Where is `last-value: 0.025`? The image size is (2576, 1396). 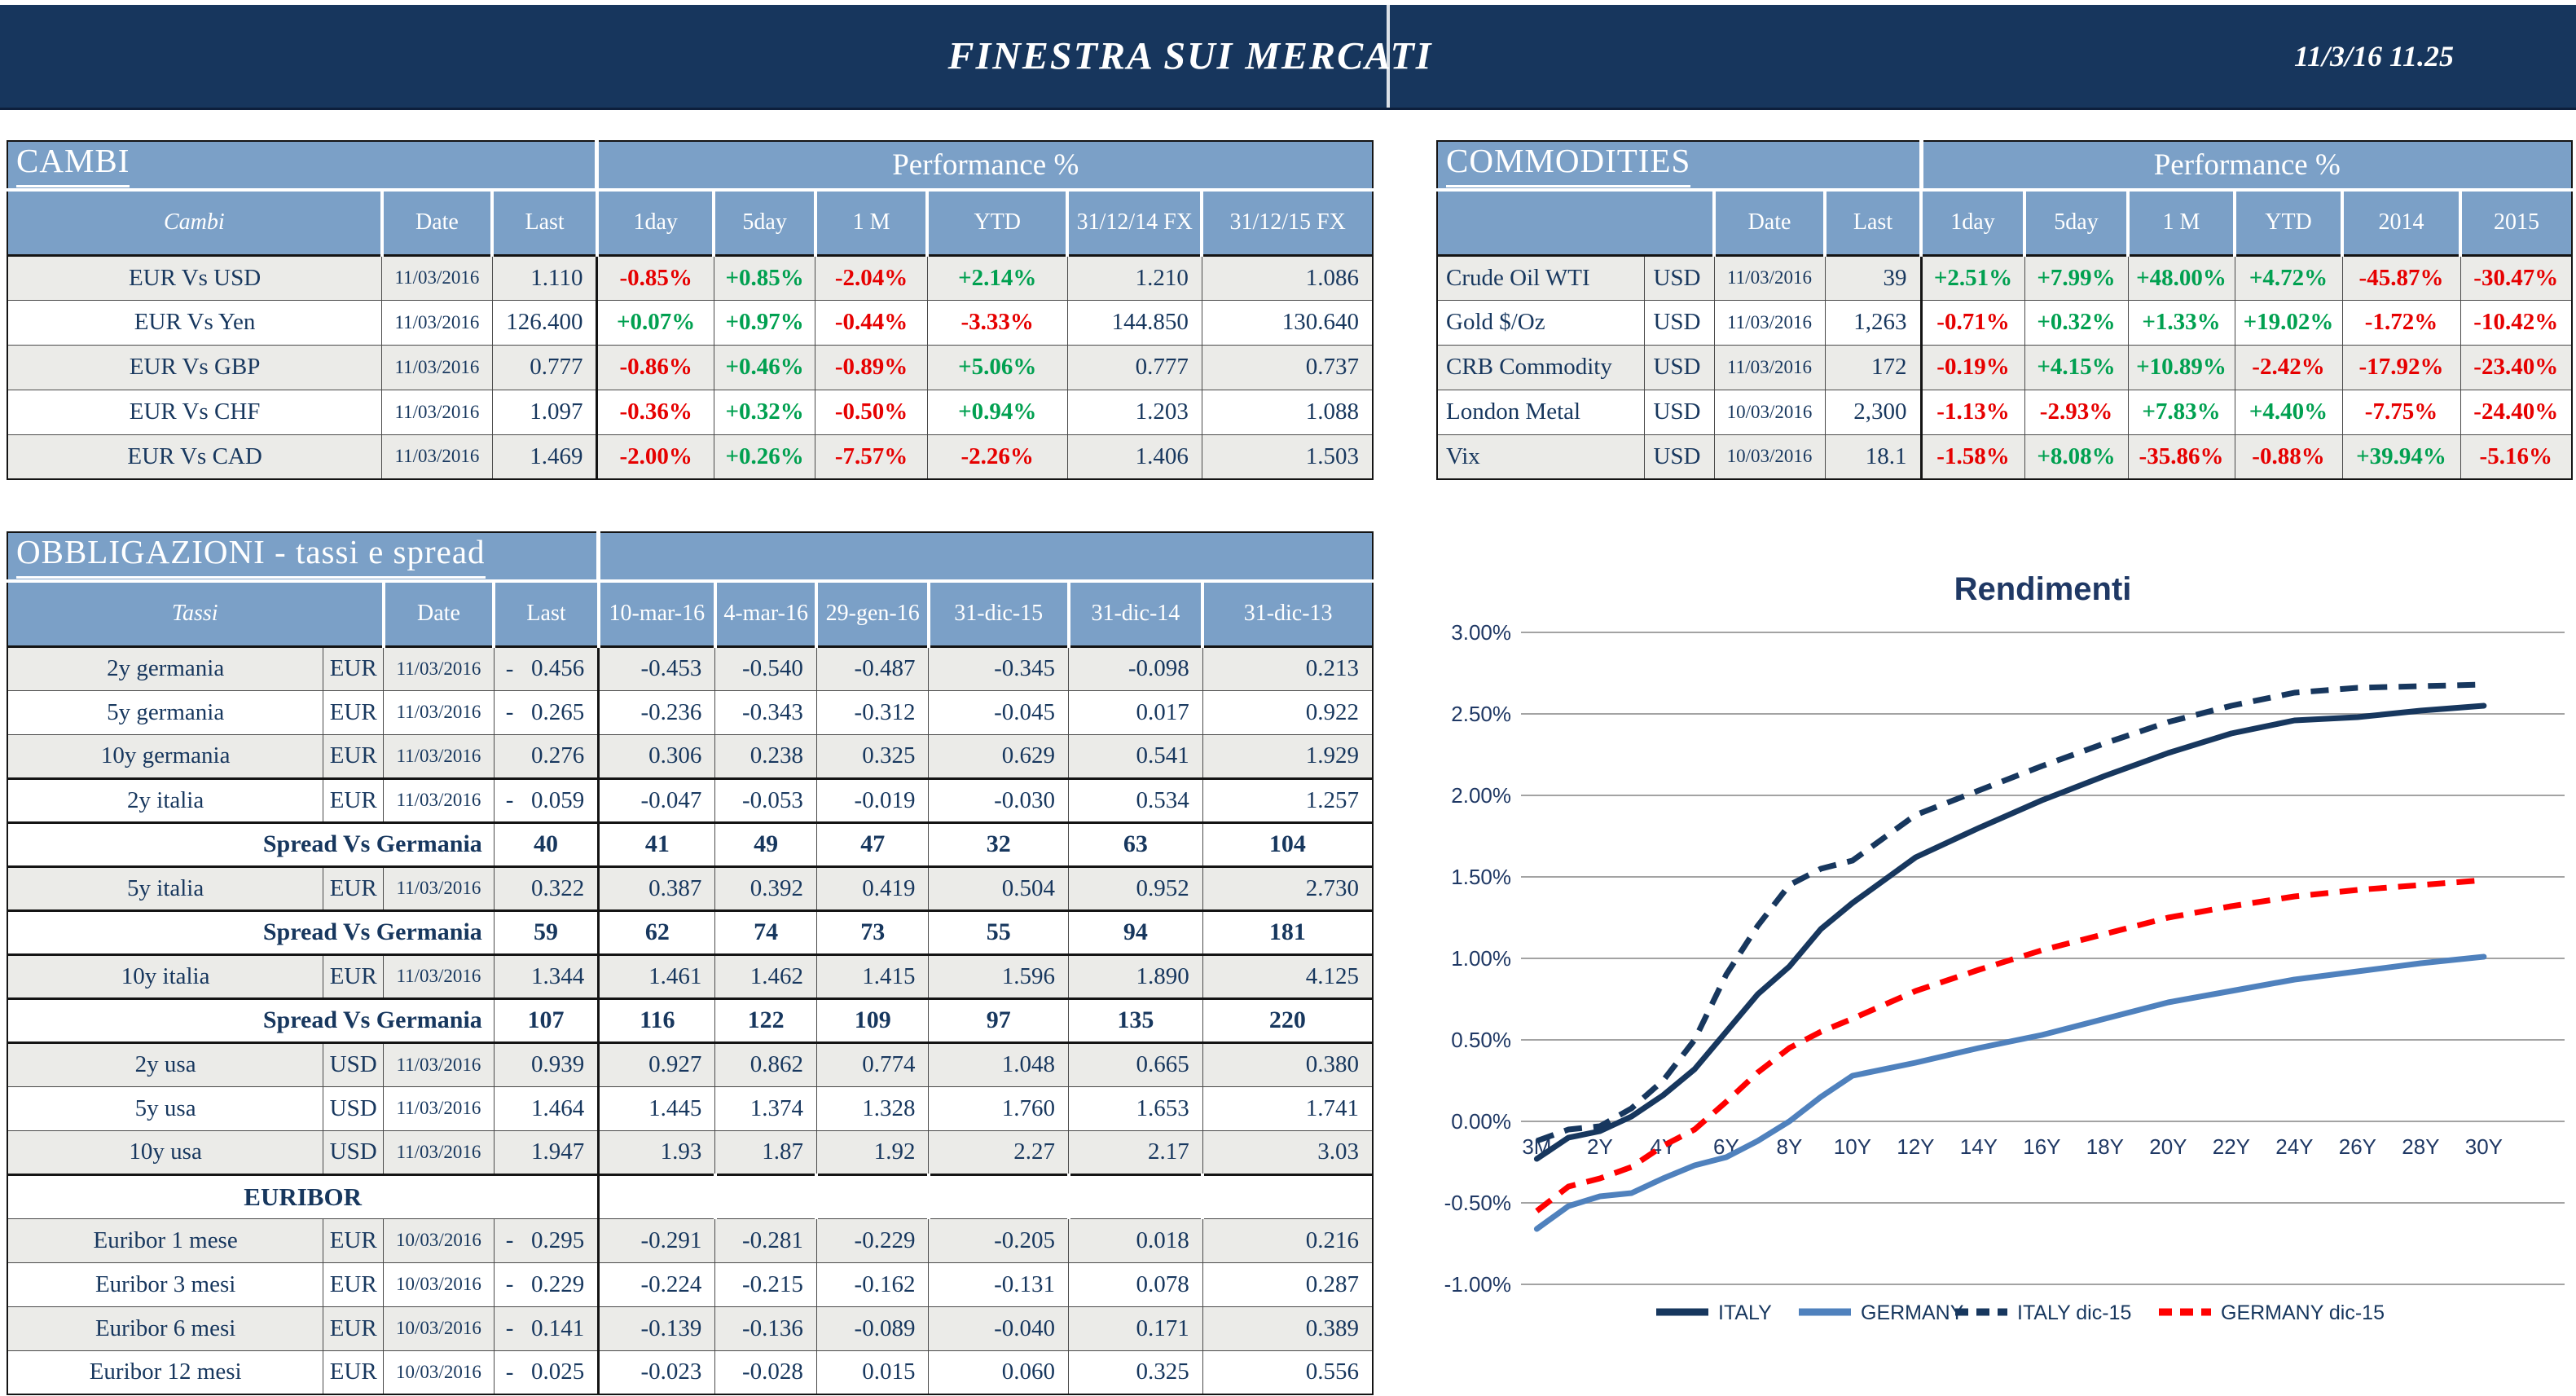 last-value: 0.025 is located at coordinates (558, 1372).